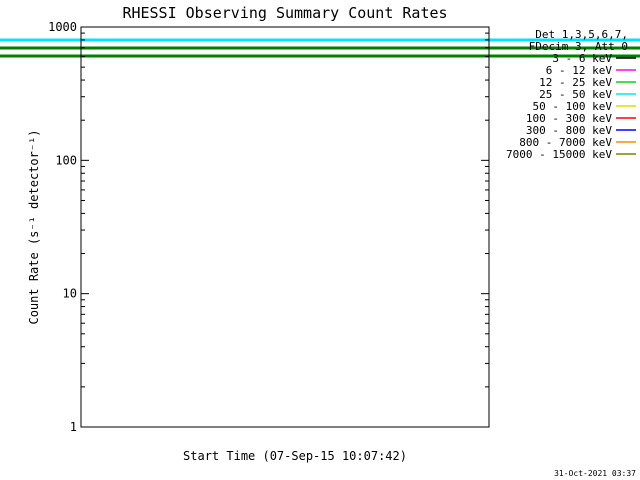 The width and height of the screenshot is (640, 480). Describe the element at coordinates (575, 94) in the screenshot. I see `legend-entry-label: 25 - 50 keV` at that location.